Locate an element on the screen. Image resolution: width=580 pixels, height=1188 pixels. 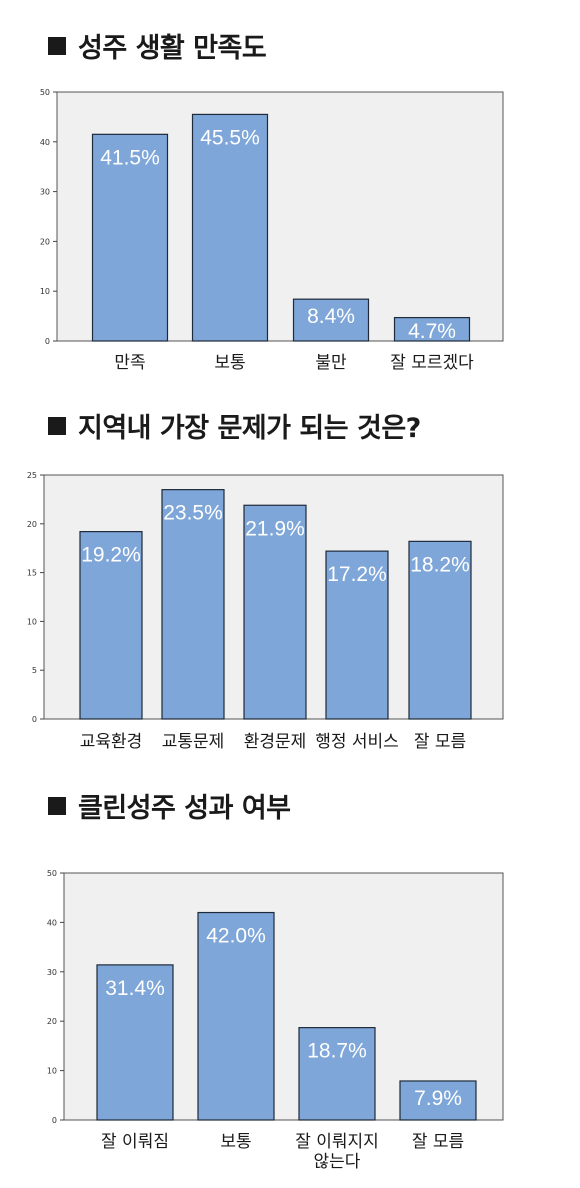
bar-data-label: 31.4% is located at coordinates (135, 988).